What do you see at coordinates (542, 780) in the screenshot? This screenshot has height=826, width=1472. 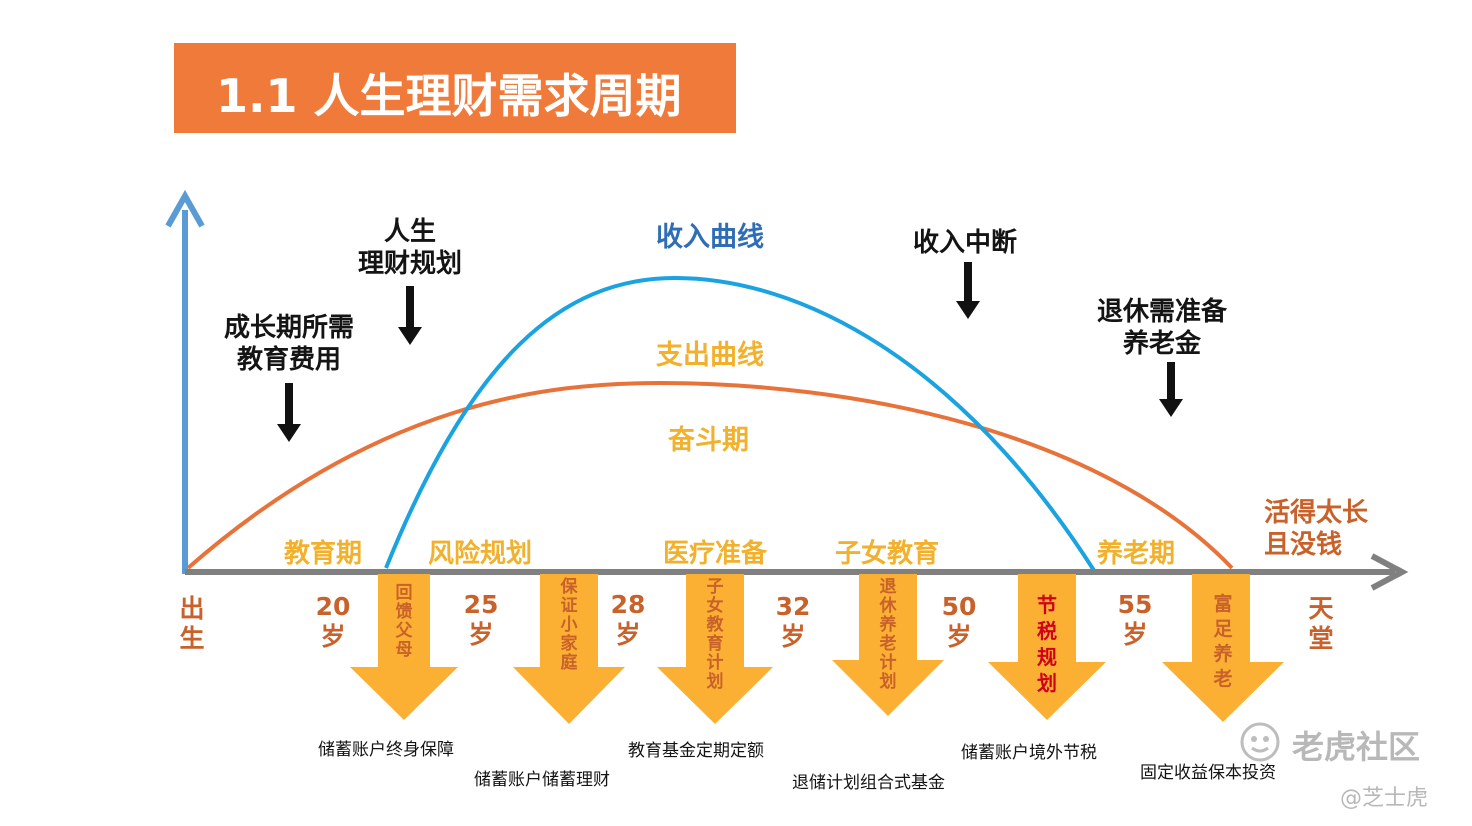 I see `arrow-caption: 储蓄账户储蓄理财` at bounding box center [542, 780].